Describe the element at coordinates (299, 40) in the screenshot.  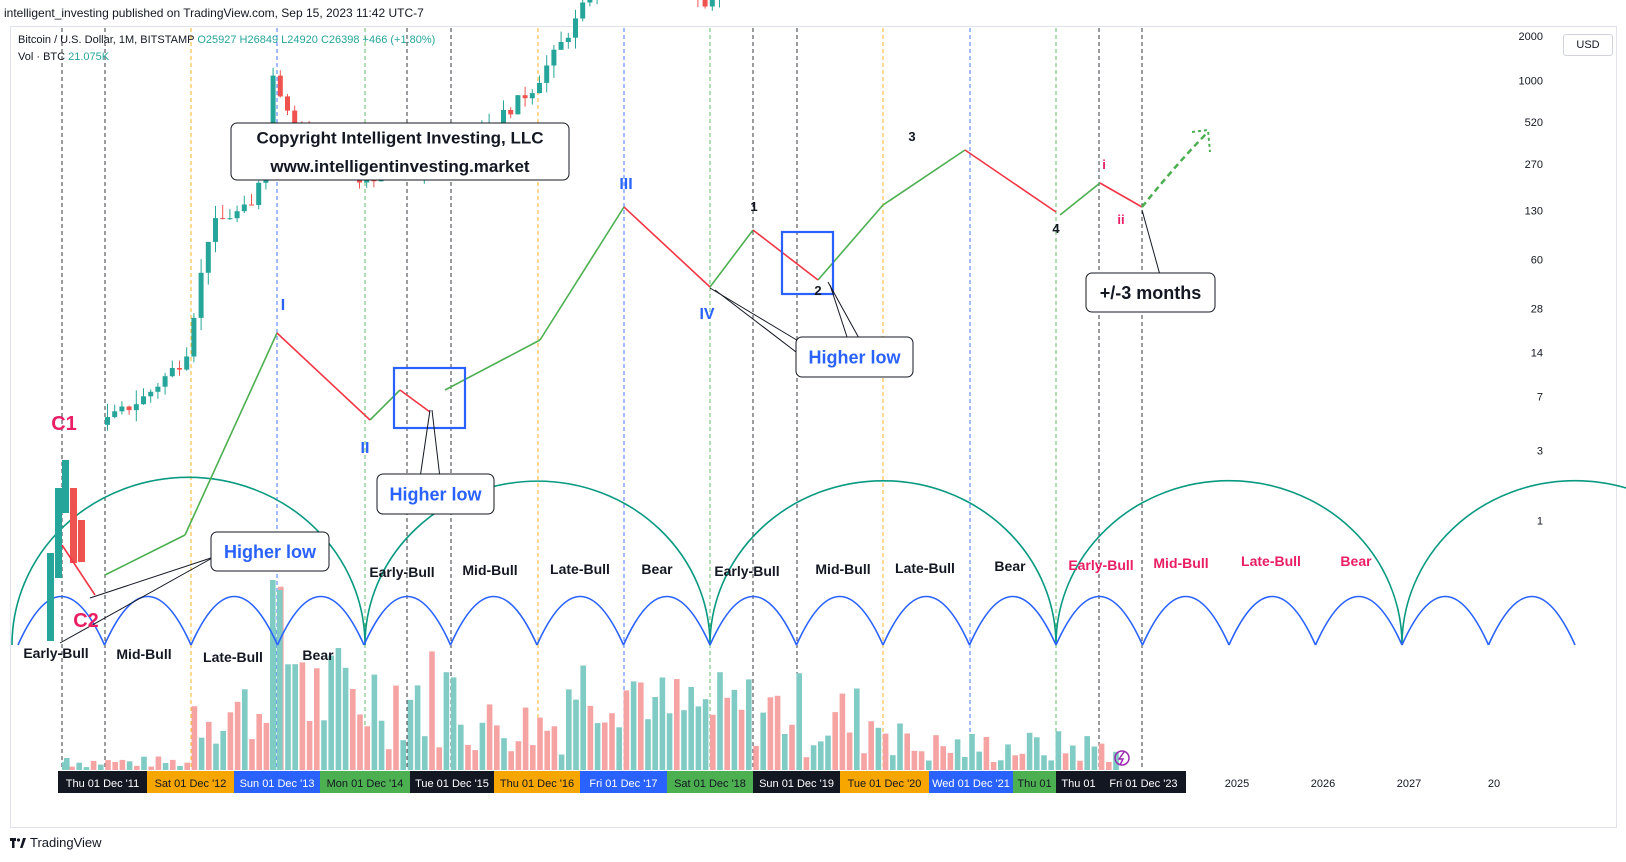
I see `legend-low: L24920` at that location.